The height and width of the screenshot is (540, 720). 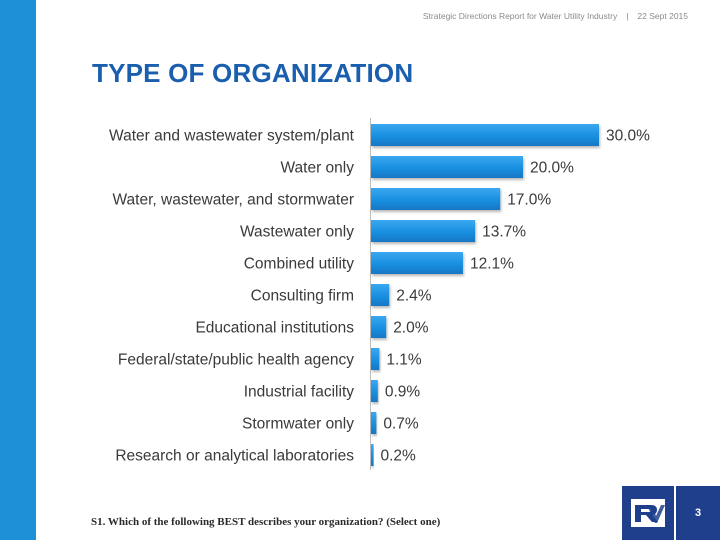 What do you see at coordinates (492, 264) in the screenshot?
I see `data-label: 12.1%` at bounding box center [492, 264].